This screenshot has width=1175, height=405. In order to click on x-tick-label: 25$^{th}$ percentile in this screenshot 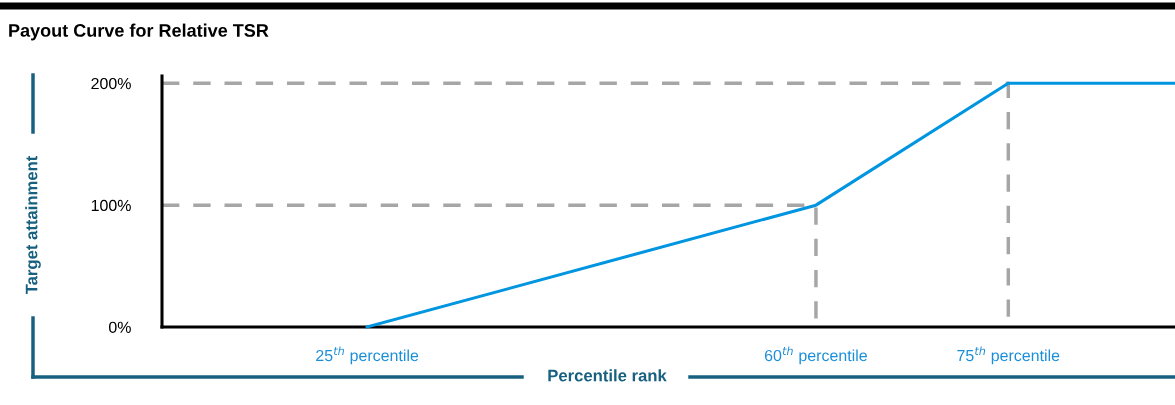, I will do `click(367, 355)`.